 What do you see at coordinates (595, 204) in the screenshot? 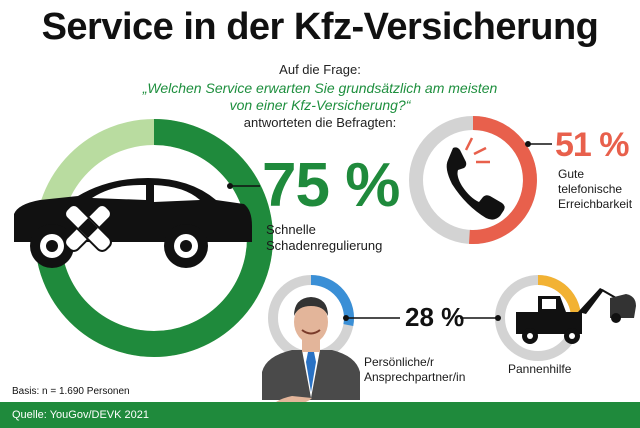
I see `category-label-erreichbarkeit-3: Erreichbarkeit` at bounding box center [595, 204].